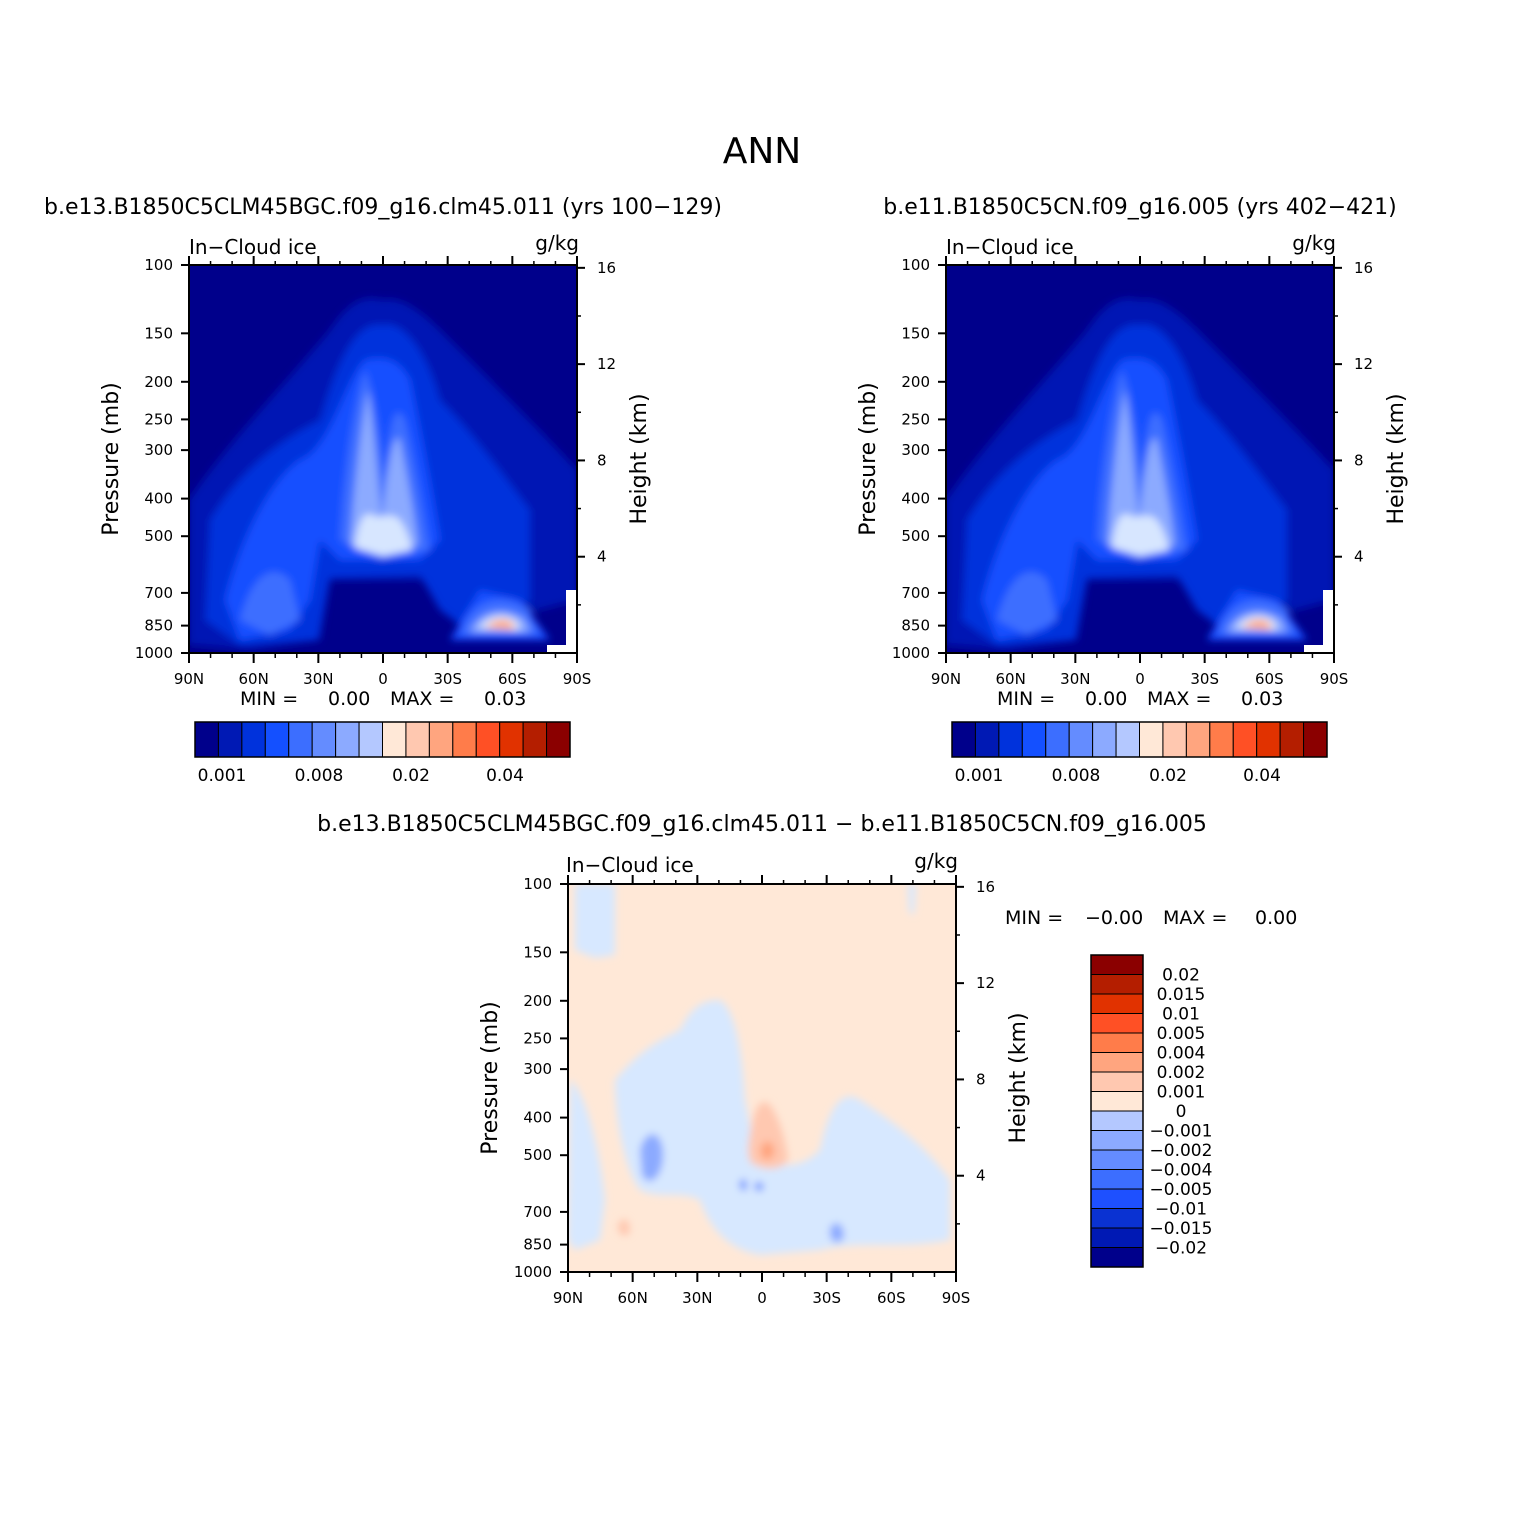 The height and width of the screenshot is (1524, 1524). Describe the element at coordinates (915, 333) in the screenshot. I see `y-tick-label: 150` at that location.